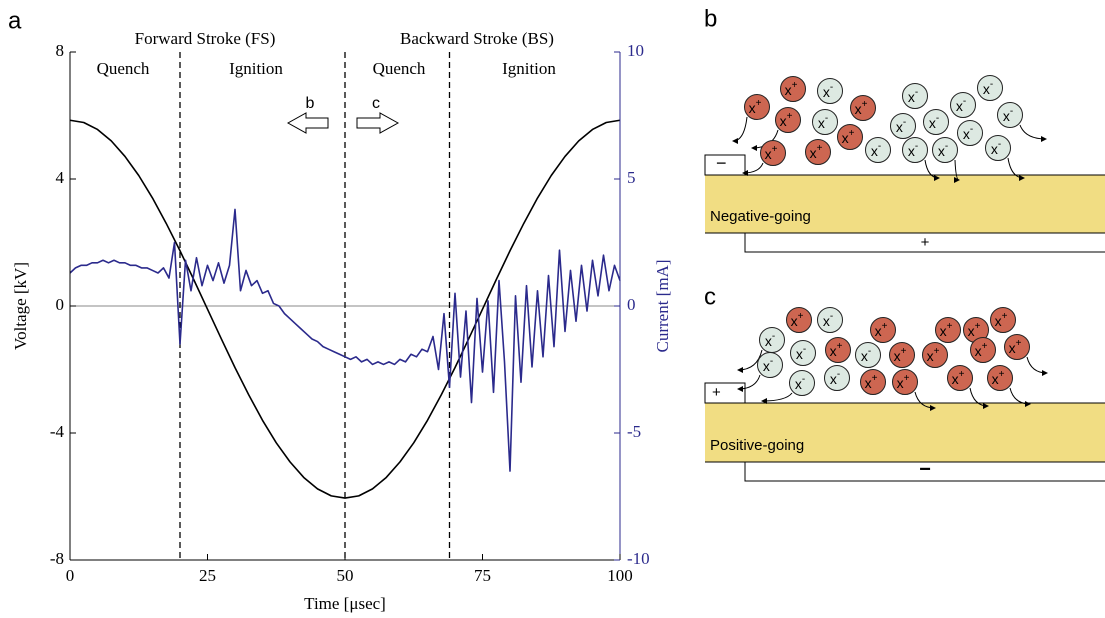  What do you see at coordinates (207, 575) in the screenshot?
I see `x-tick-label: 25` at bounding box center [207, 575].